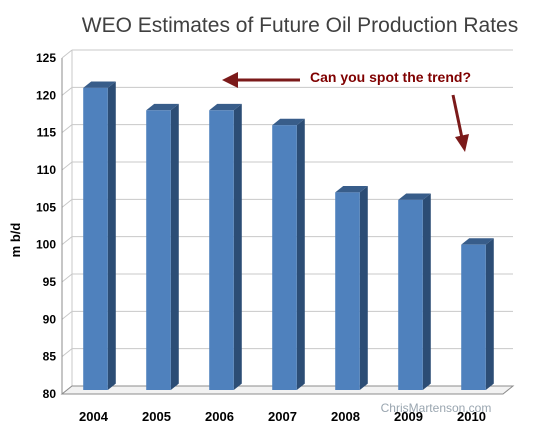 The height and width of the screenshot is (440, 535). What do you see at coordinates (345, 416) in the screenshot?
I see `x-tick-label: 2008` at bounding box center [345, 416].